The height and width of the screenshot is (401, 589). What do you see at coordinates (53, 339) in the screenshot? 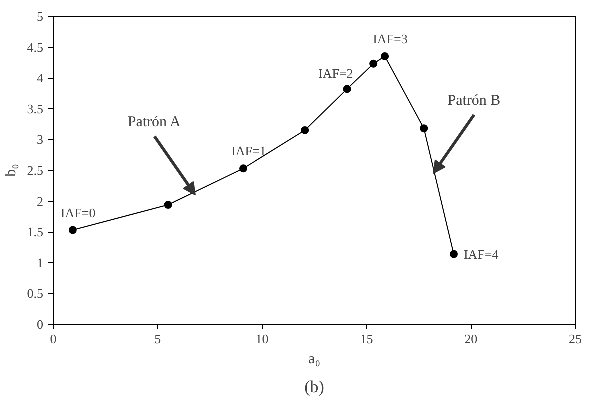
I see `x-tick-label: 0` at bounding box center [53, 339].